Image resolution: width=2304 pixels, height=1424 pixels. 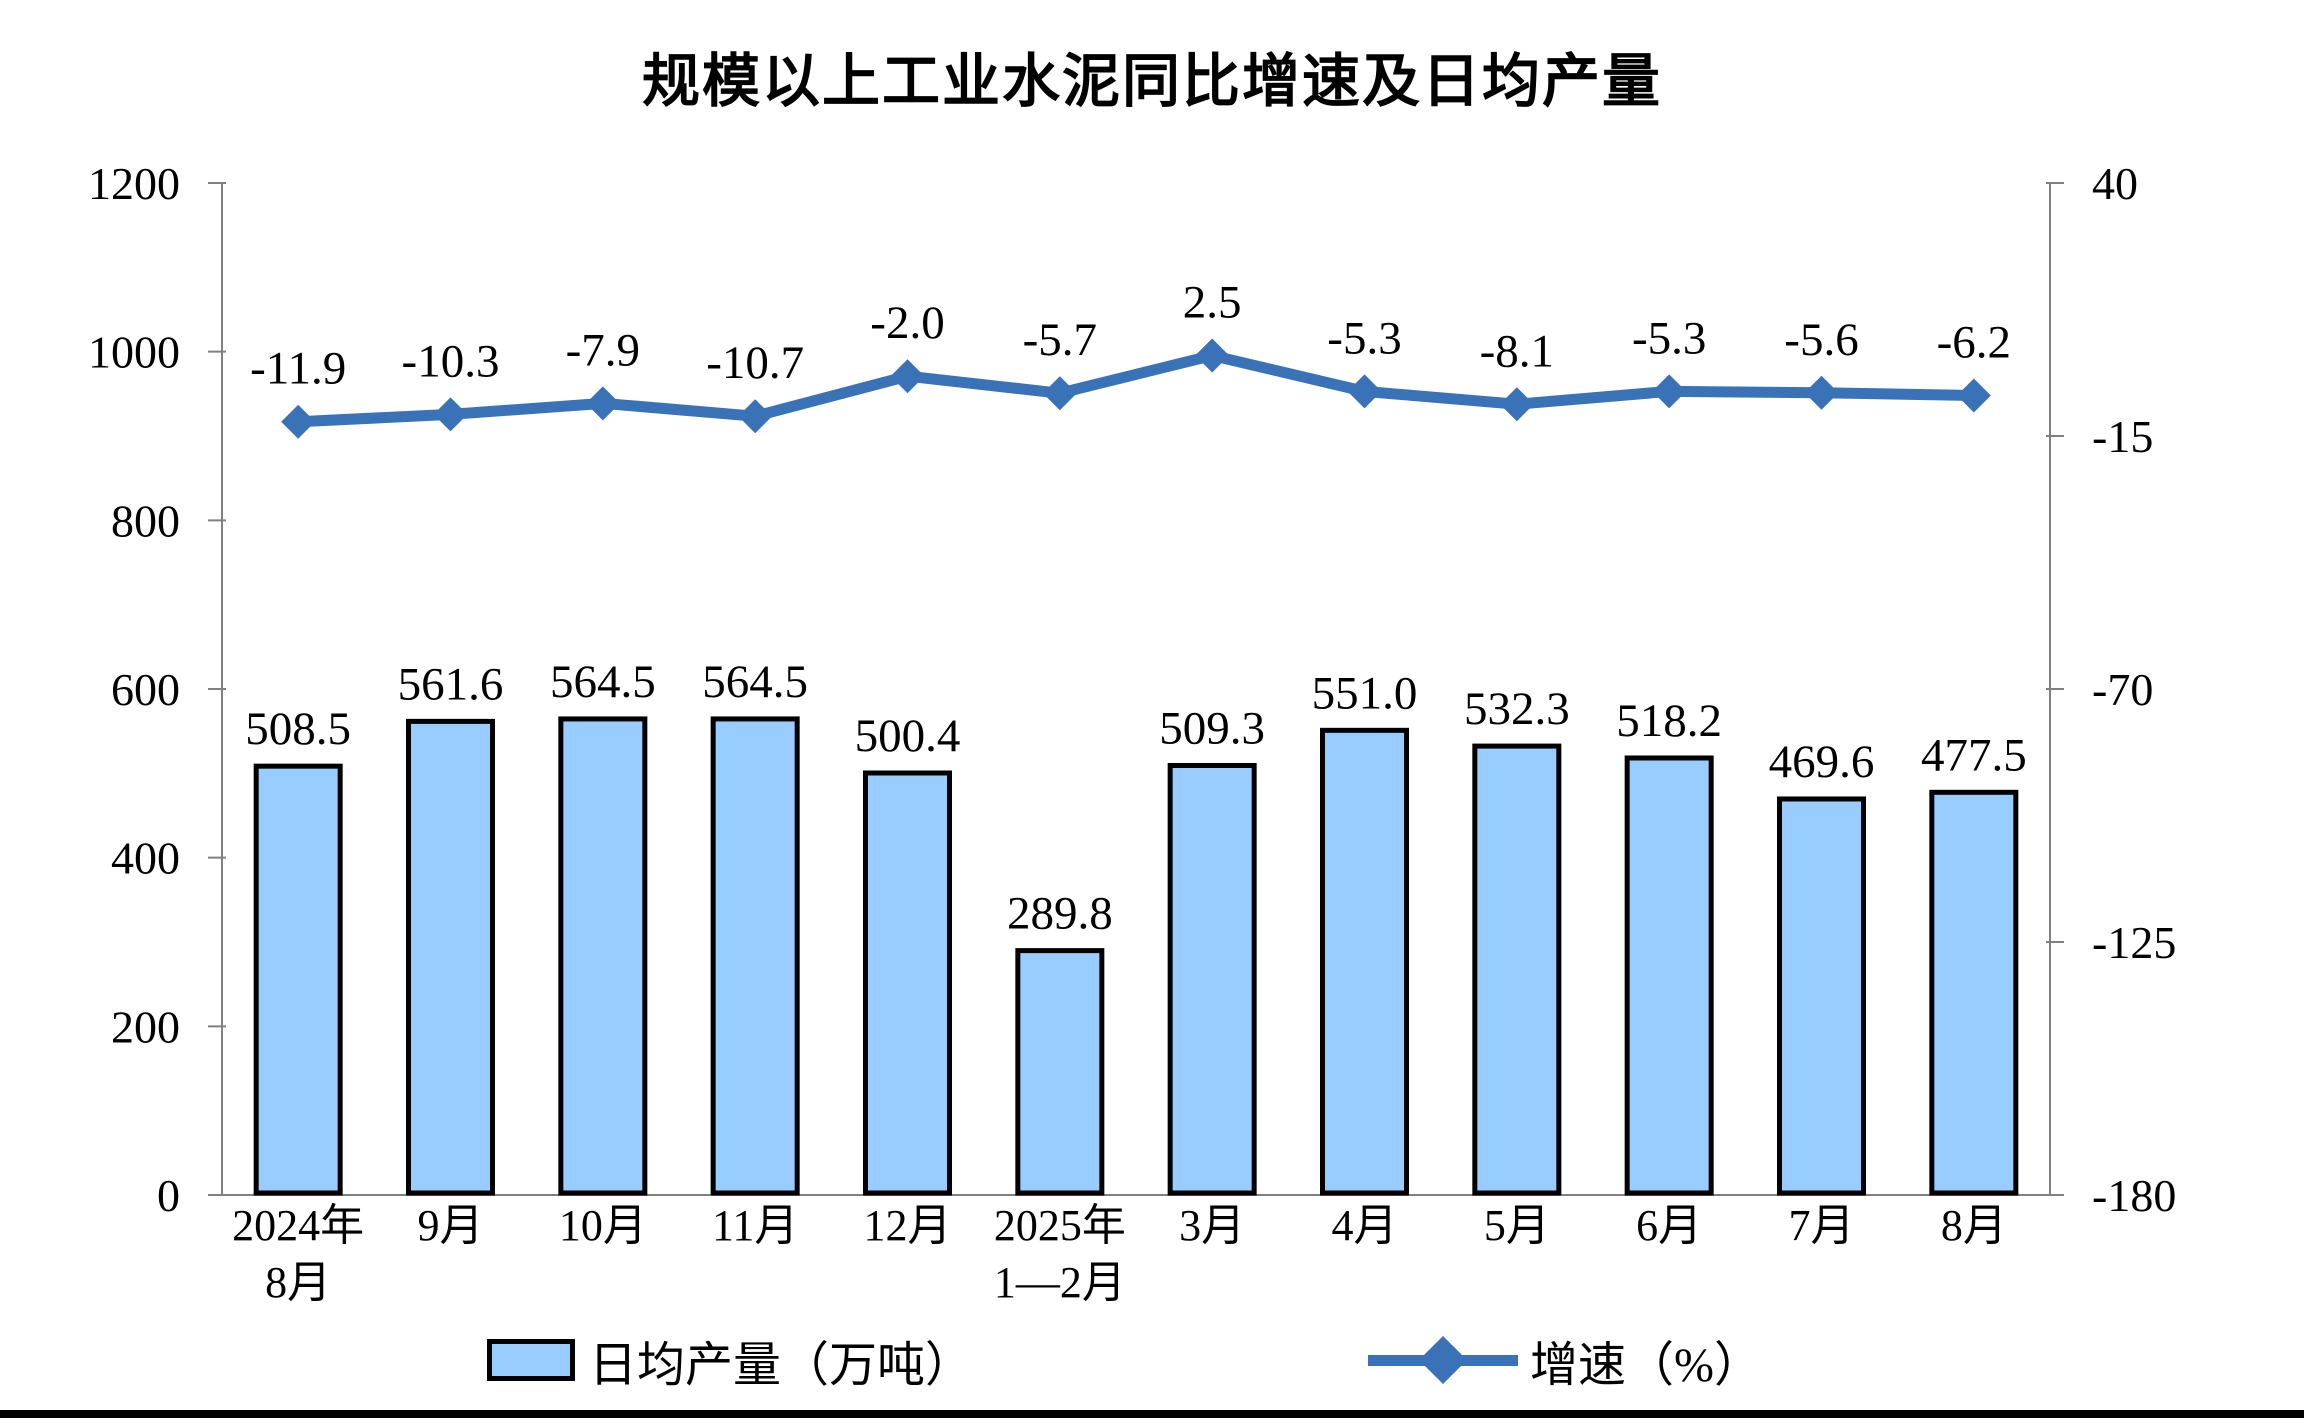 What do you see at coordinates (1974, 343) in the screenshot?
I see `line-value-label: -6.2` at bounding box center [1974, 343].